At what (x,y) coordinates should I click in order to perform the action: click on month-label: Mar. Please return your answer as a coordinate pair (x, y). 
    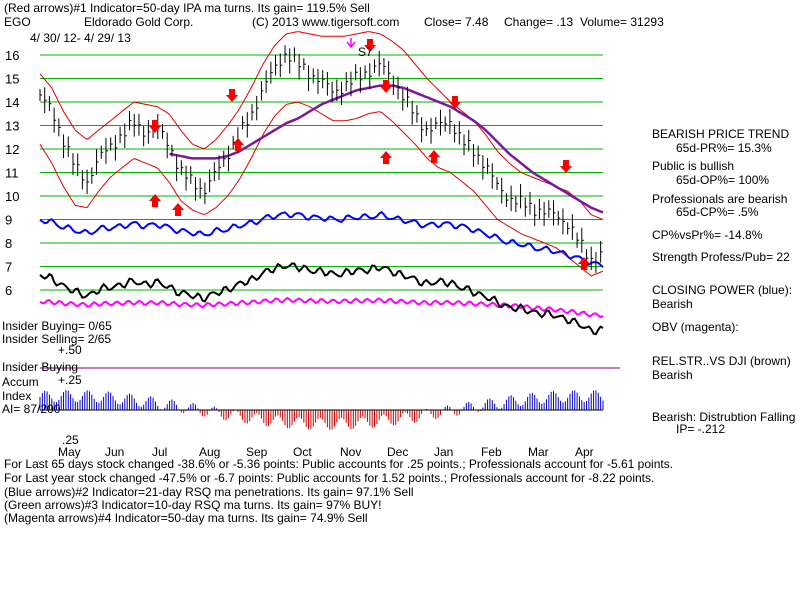
    Looking at the image, I should click on (538, 452).